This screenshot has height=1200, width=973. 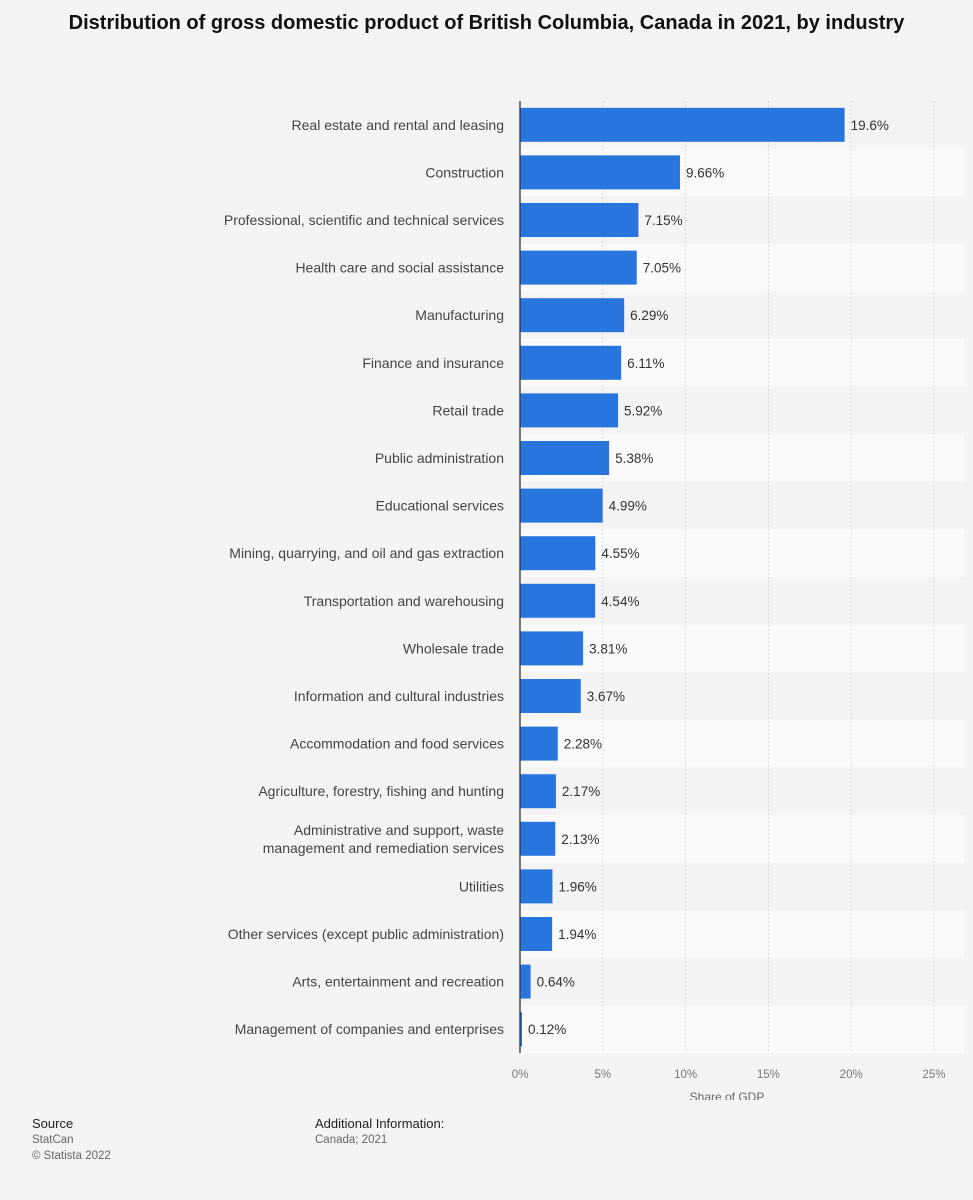 I want to click on x-tick-label: 0%, so click(x=520, y=1075).